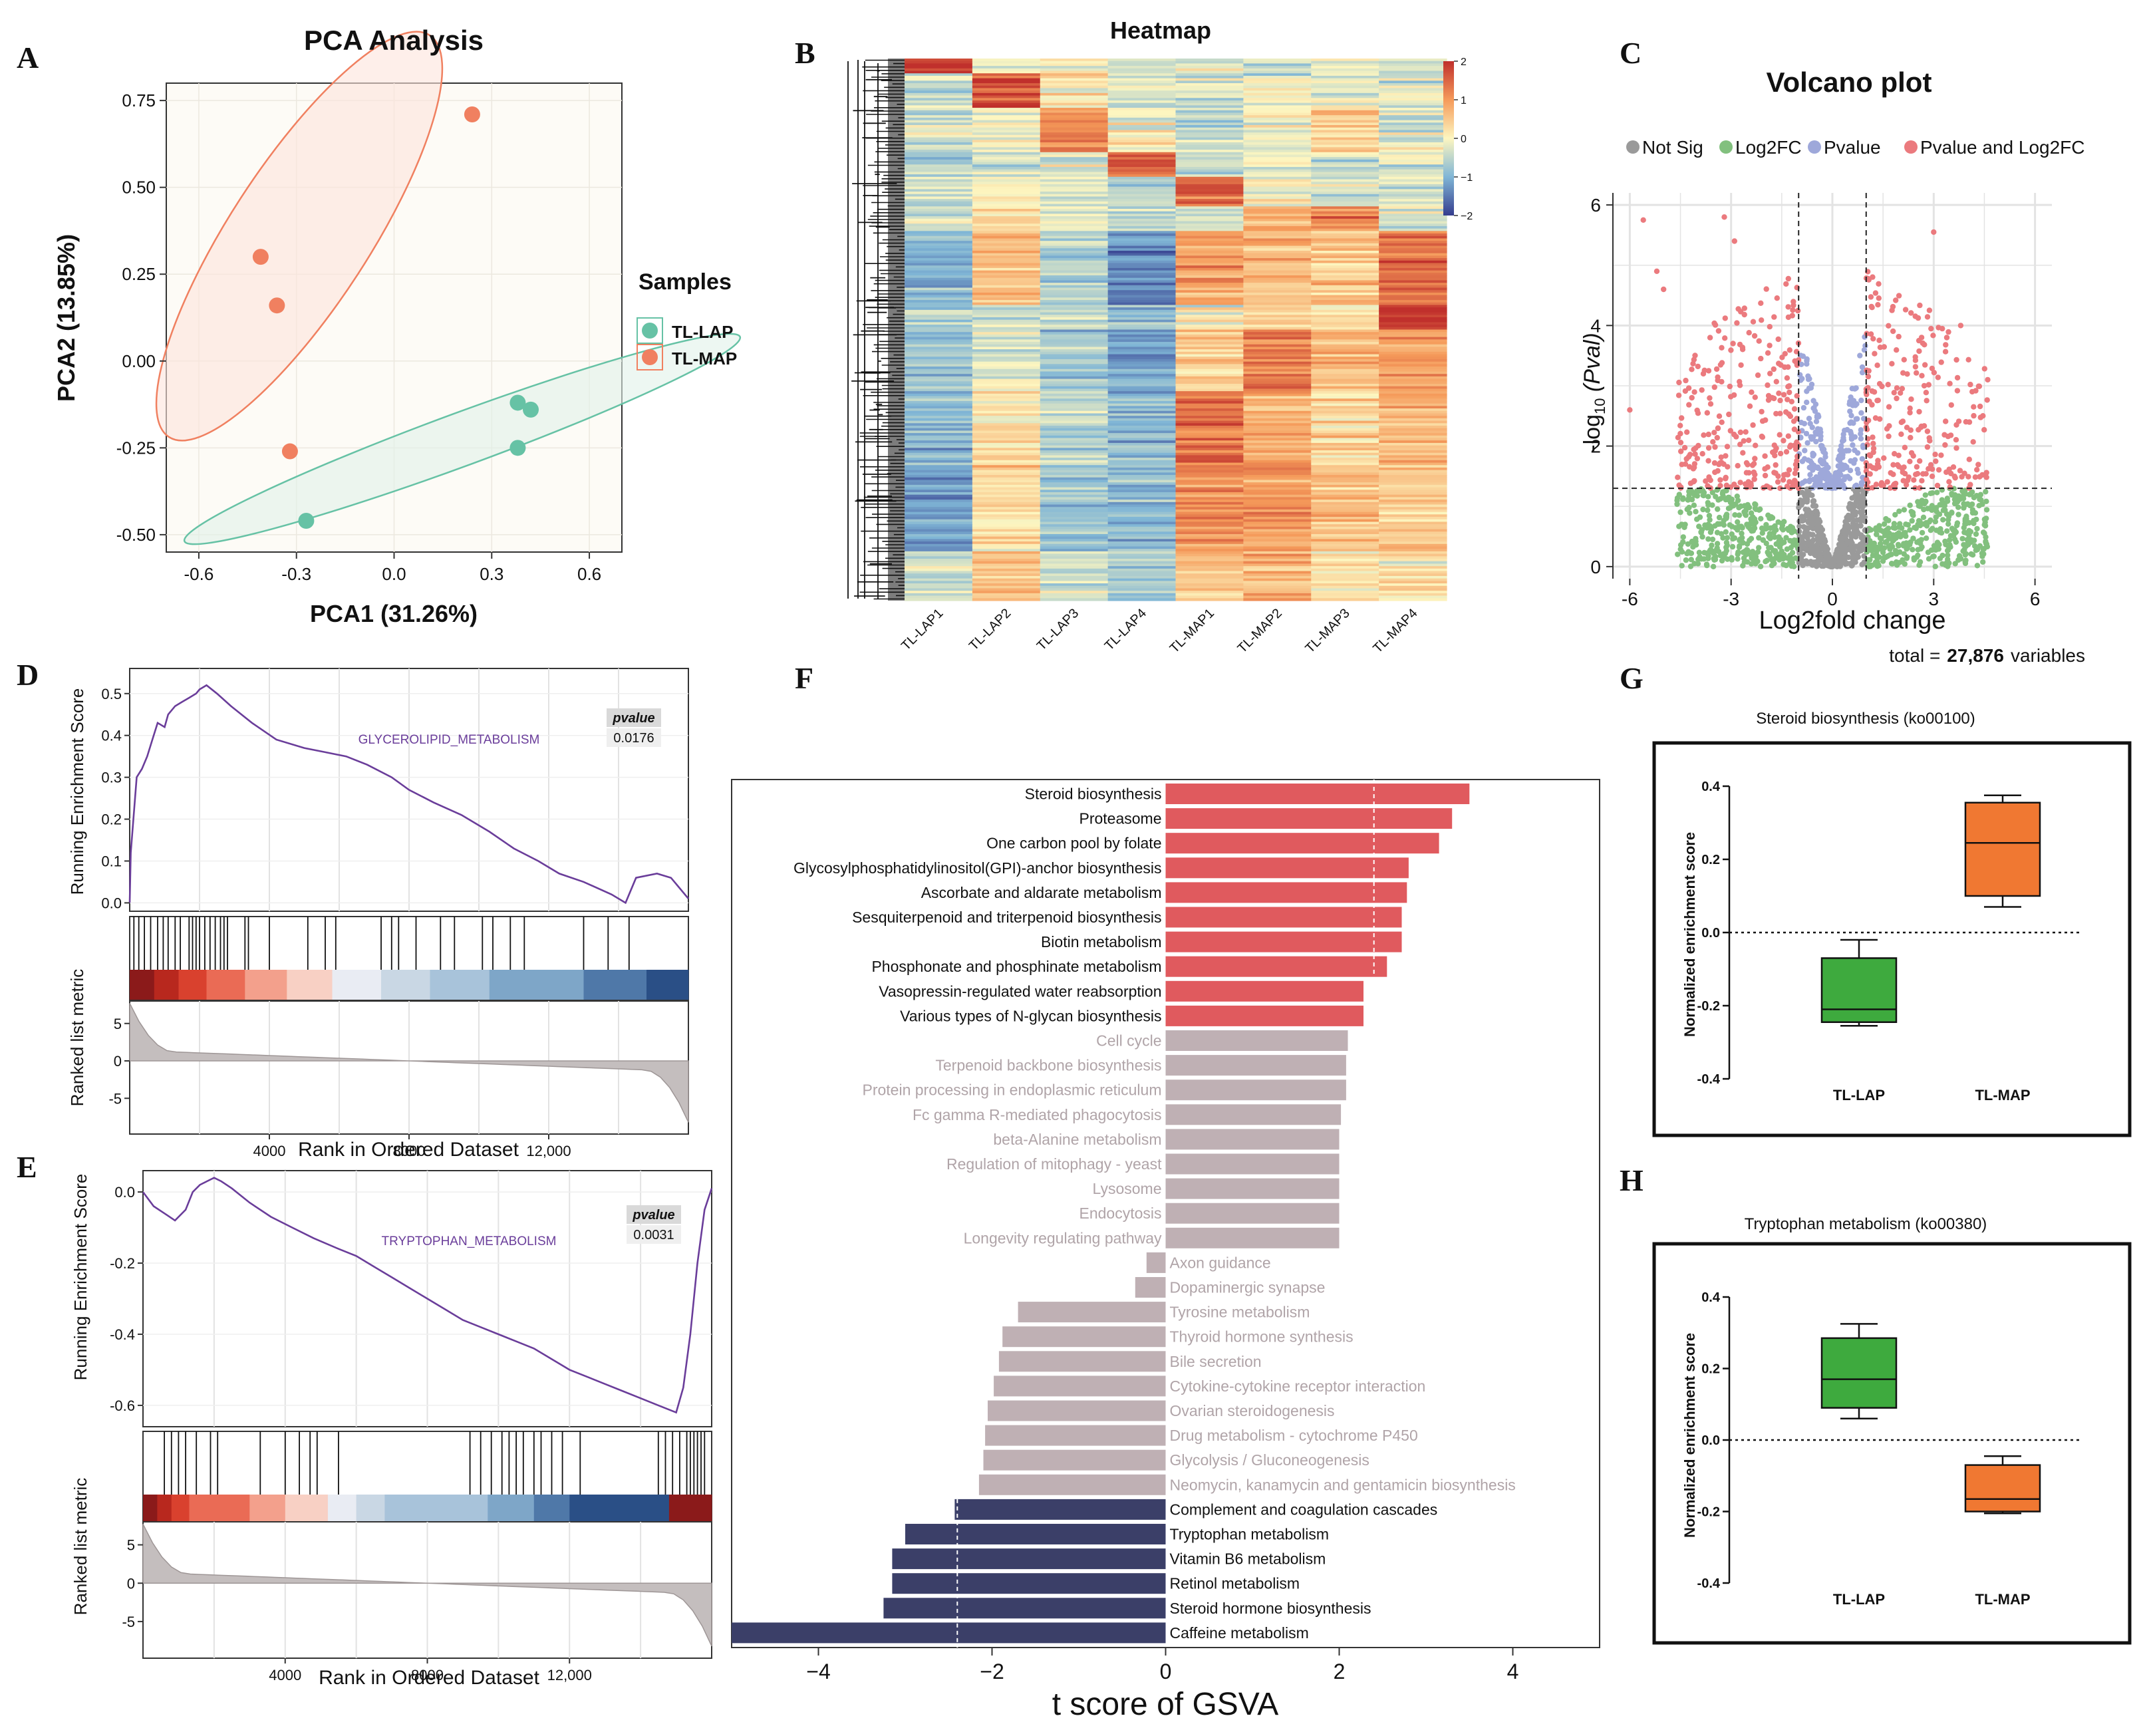  What do you see at coordinates (1250, 1534) in the screenshot?
I see `gsva-bar-label: Tryptophan metabolism` at bounding box center [1250, 1534].